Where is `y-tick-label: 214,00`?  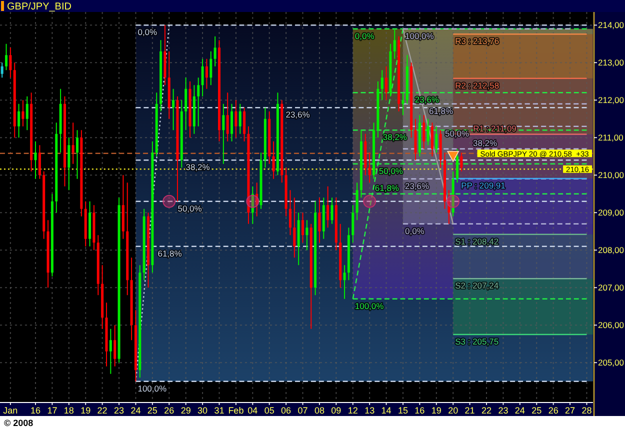 y-tick-label: 214,00 is located at coordinates (611, 25).